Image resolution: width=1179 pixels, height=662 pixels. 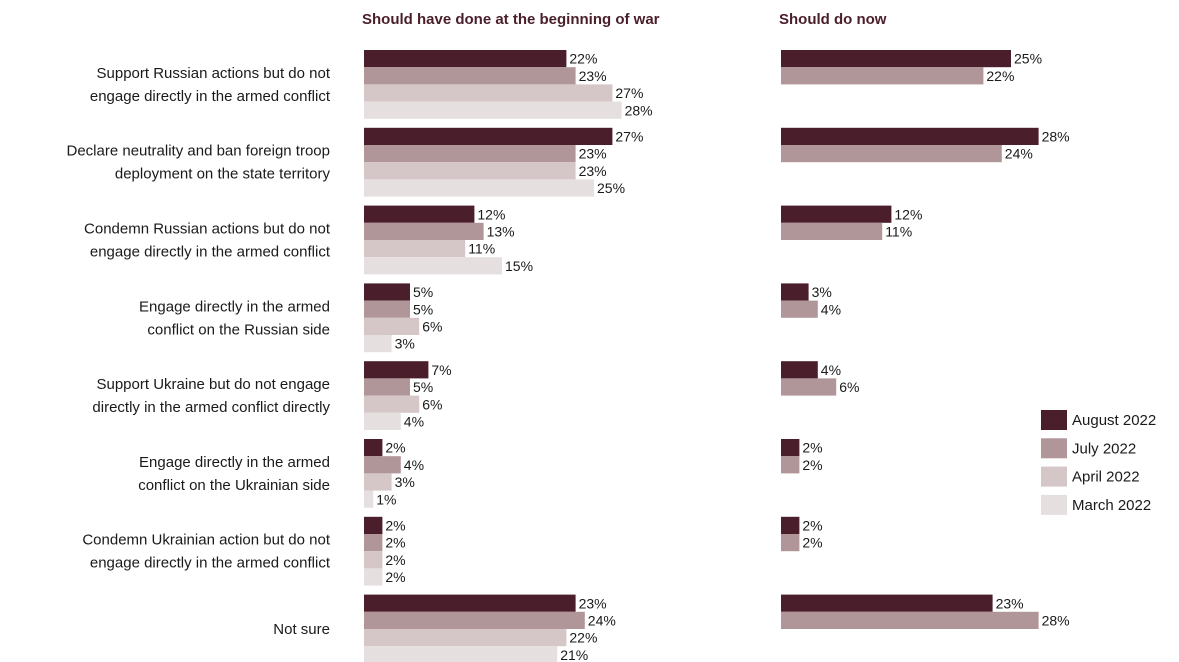 What do you see at coordinates (214, 73) in the screenshot?
I see `category-label: Support Russian actions but do not` at bounding box center [214, 73].